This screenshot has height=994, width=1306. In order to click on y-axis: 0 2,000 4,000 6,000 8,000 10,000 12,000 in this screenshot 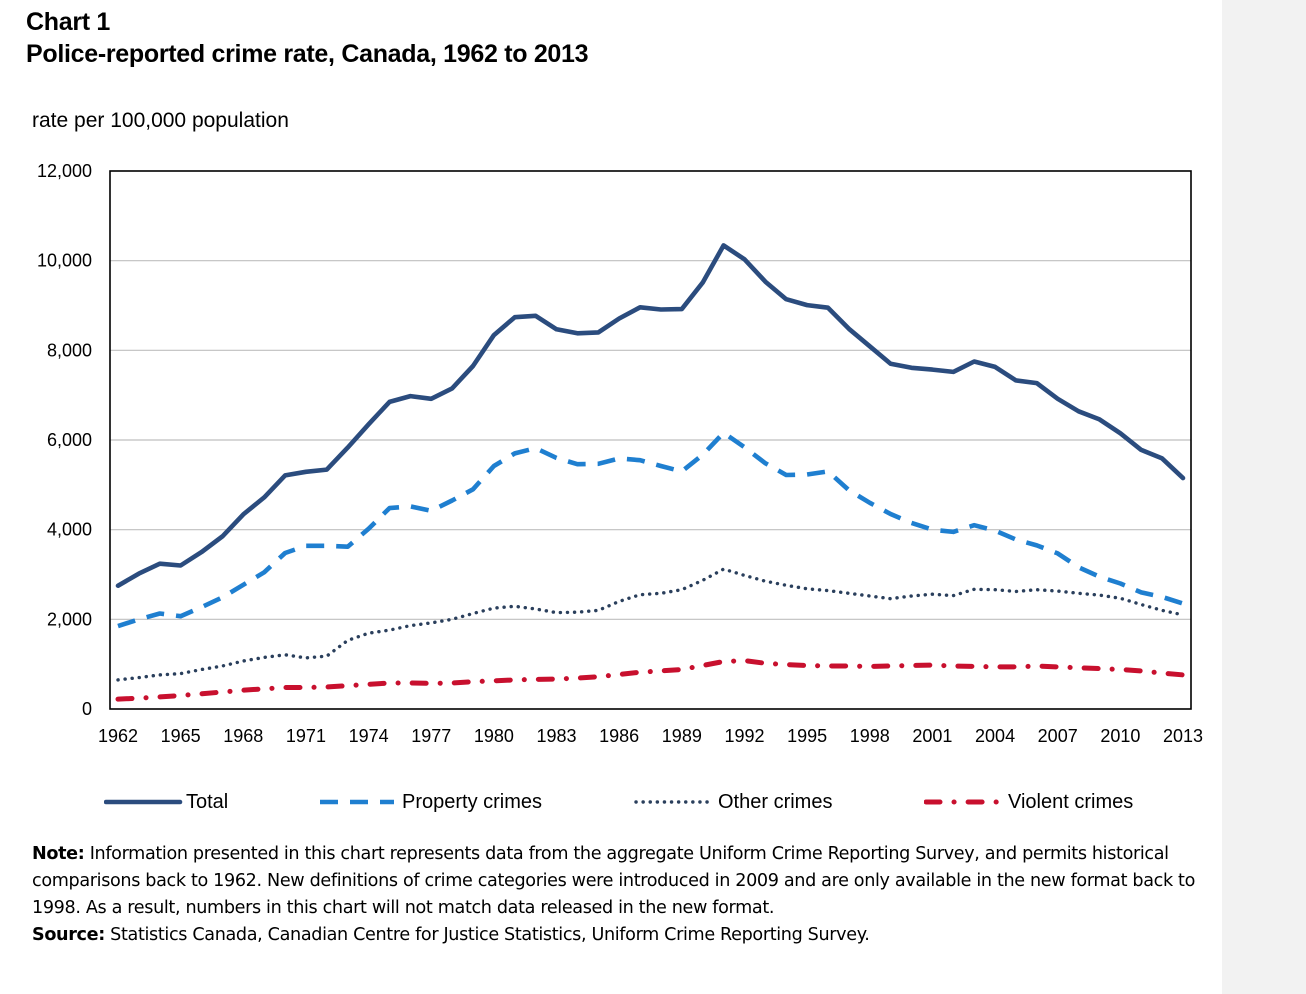, I will do `click(64, 440)`.